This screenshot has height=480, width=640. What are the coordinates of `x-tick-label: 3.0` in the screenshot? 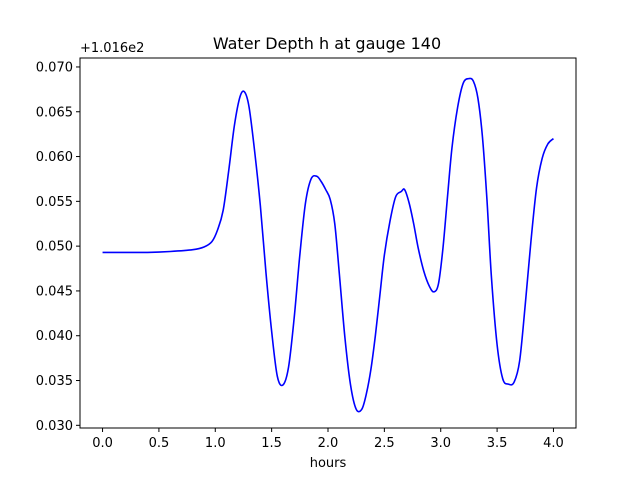 It's located at (440, 443).